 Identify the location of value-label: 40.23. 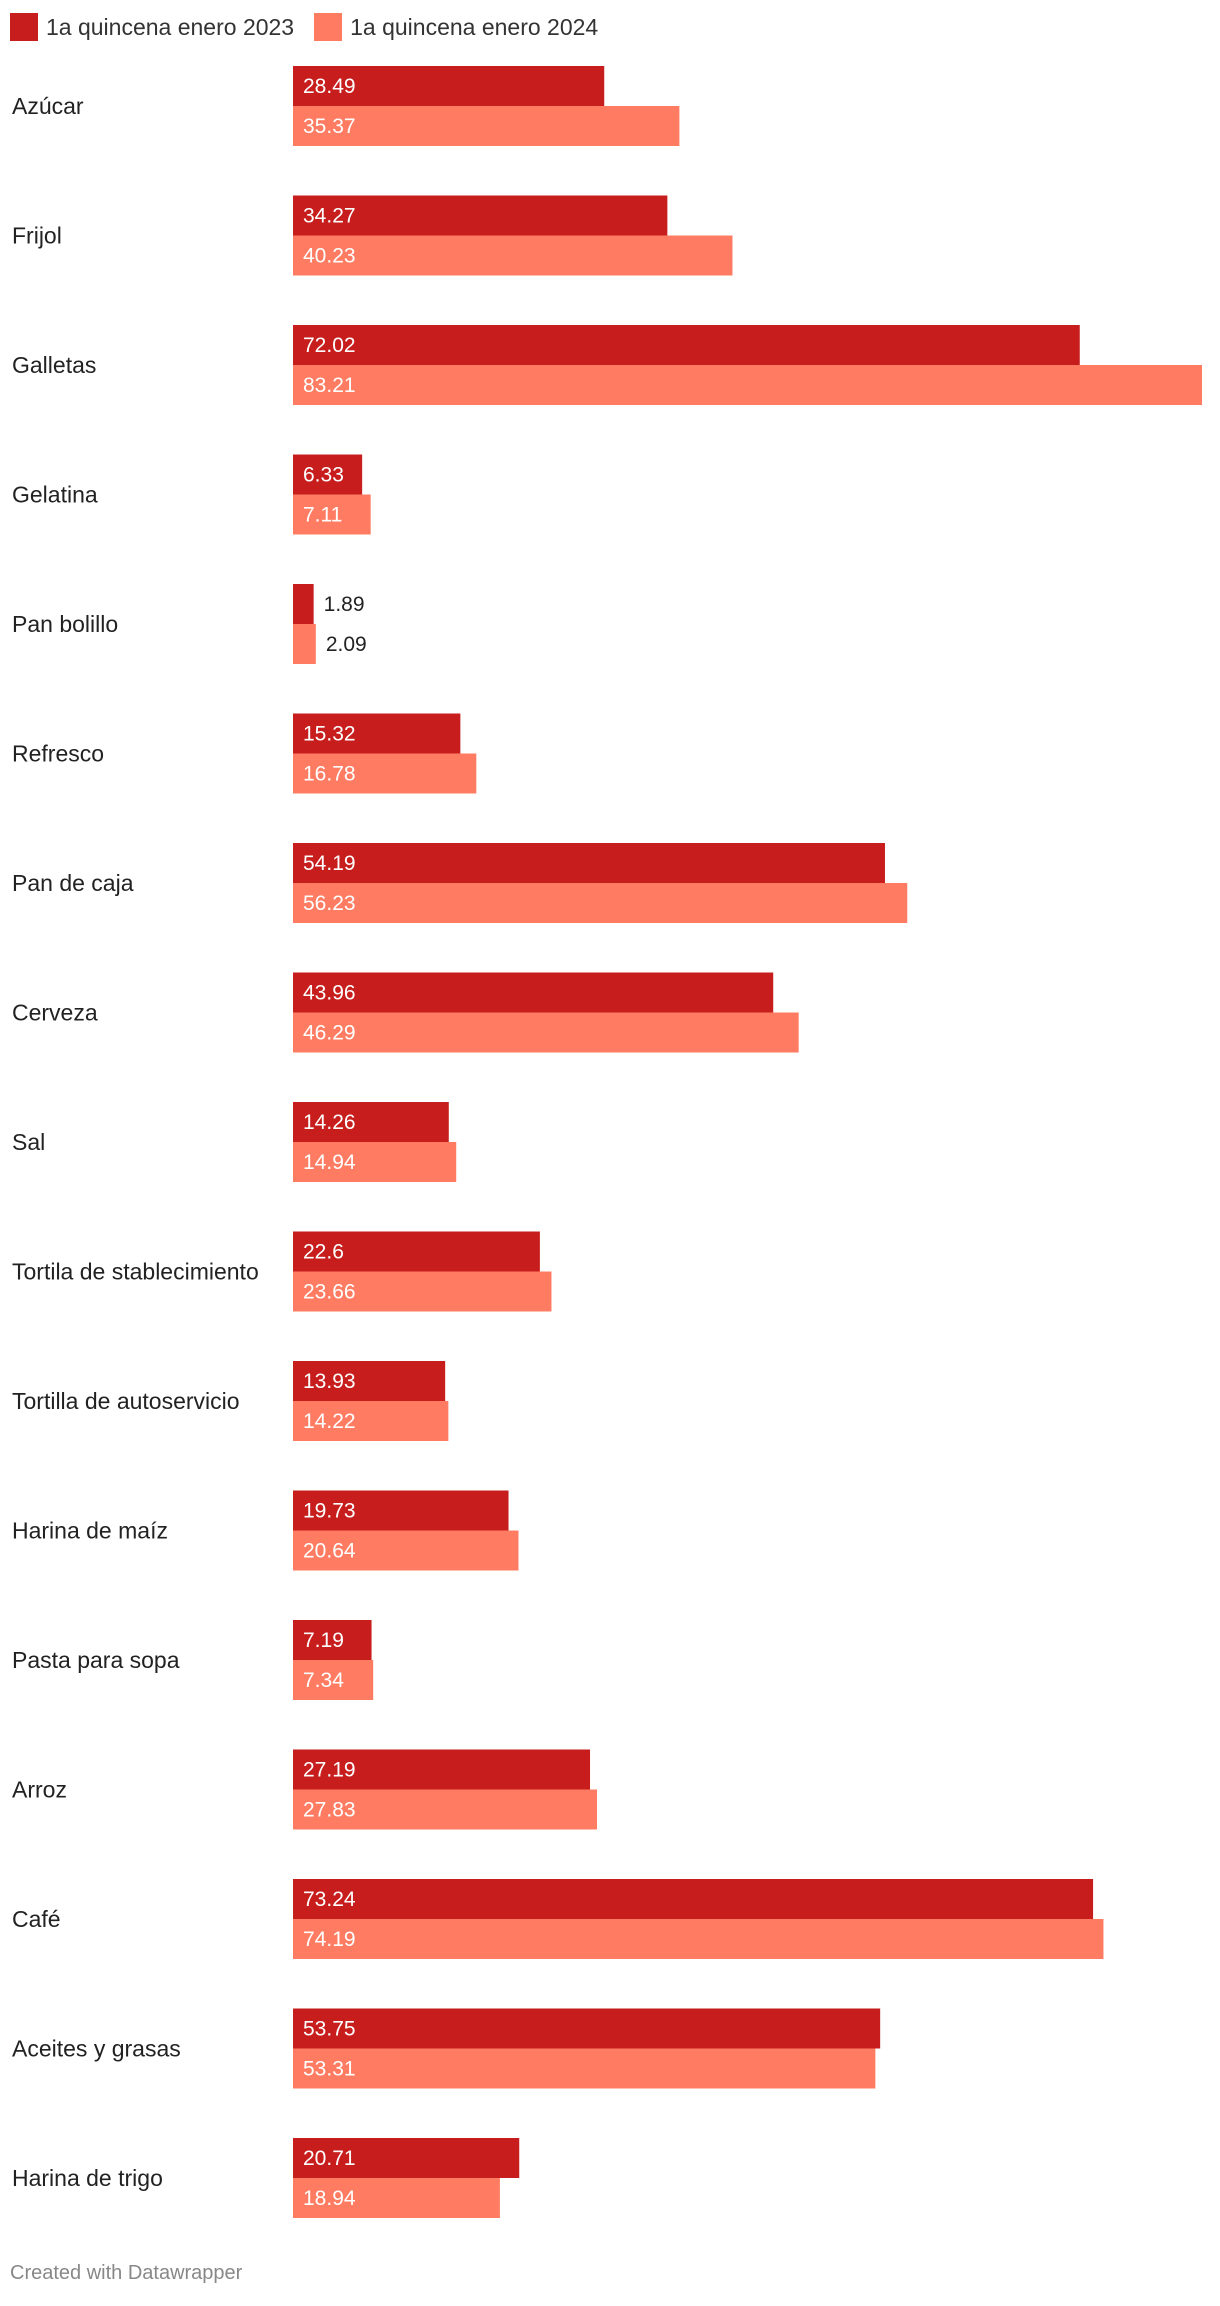
(329, 256).